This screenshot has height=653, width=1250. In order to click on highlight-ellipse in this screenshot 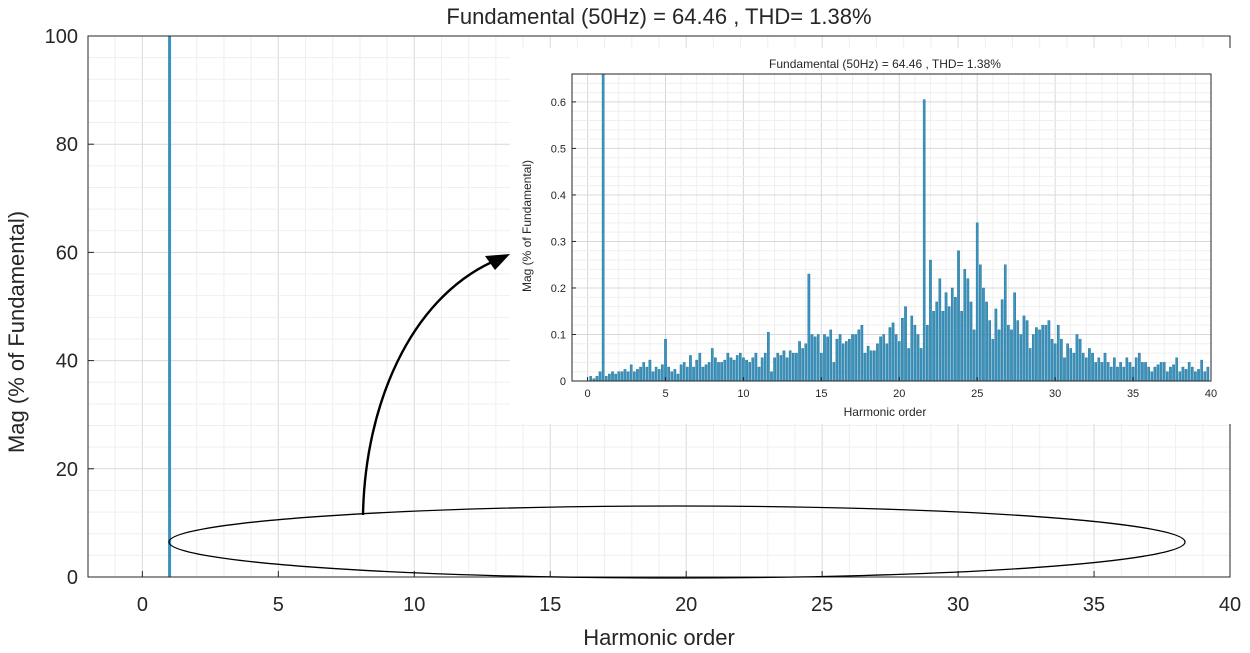, I will do `click(677, 542)`.